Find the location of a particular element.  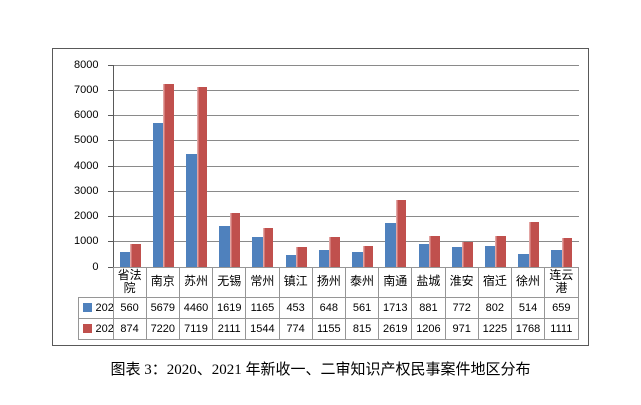

bar-2020-cat9 is located at coordinates (424, 255).